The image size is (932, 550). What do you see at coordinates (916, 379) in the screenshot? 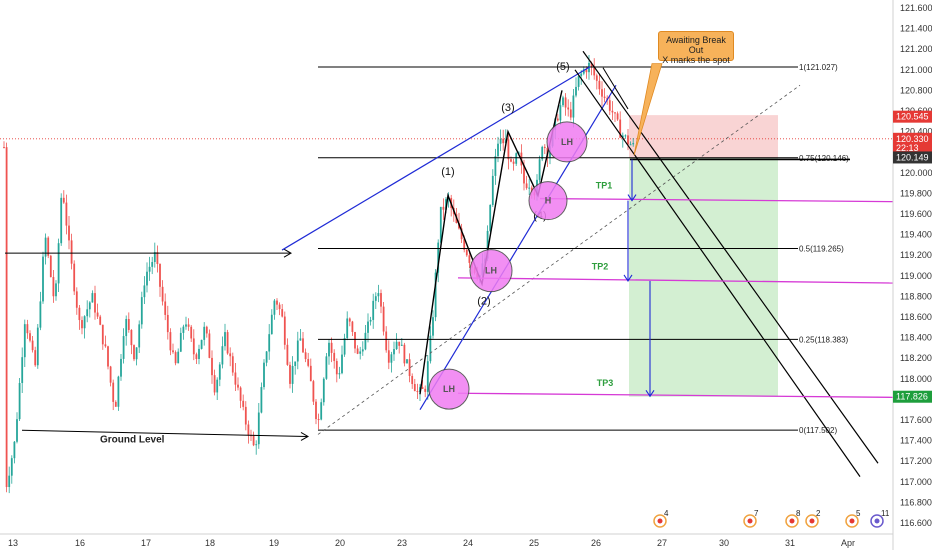
I see `price-tick-label: 118.000` at bounding box center [916, 379].